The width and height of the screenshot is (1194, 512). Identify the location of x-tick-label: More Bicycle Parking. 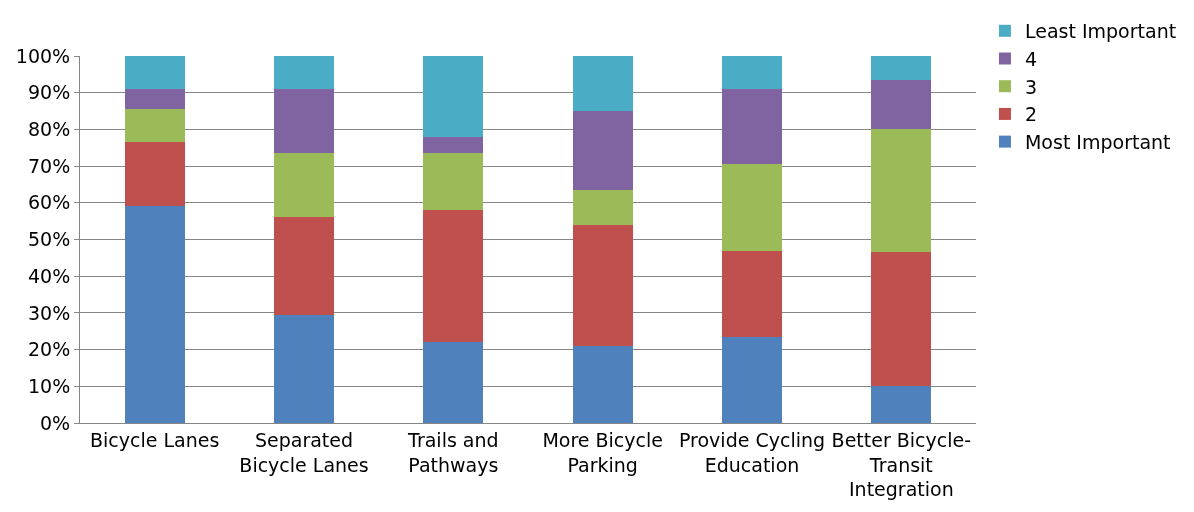
(602, 452).